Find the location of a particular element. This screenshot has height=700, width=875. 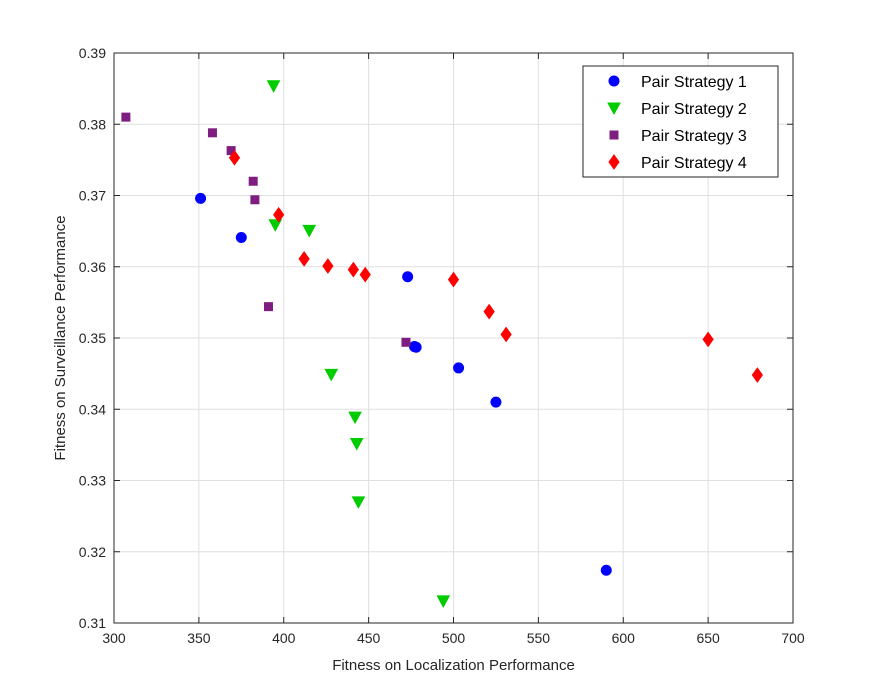

y-tick-label: 0.38 is located at coordinates (92, 124).